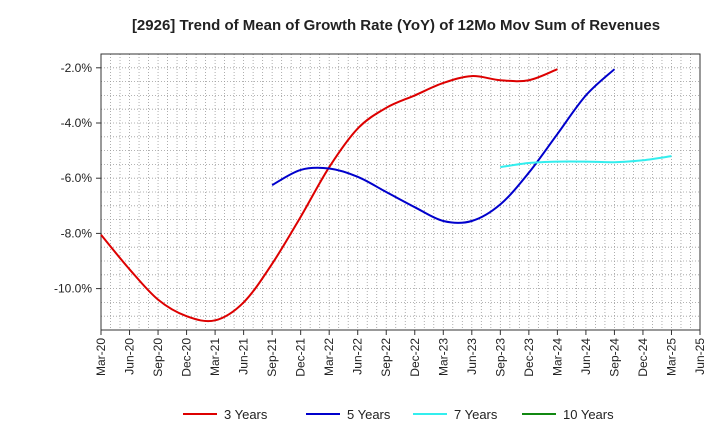 The image size is (720, 440). What do you see at coordinates (586, 356) in the screenshot?
I see `x-tick-label: Jun-24` at bounding box center [586, 356].